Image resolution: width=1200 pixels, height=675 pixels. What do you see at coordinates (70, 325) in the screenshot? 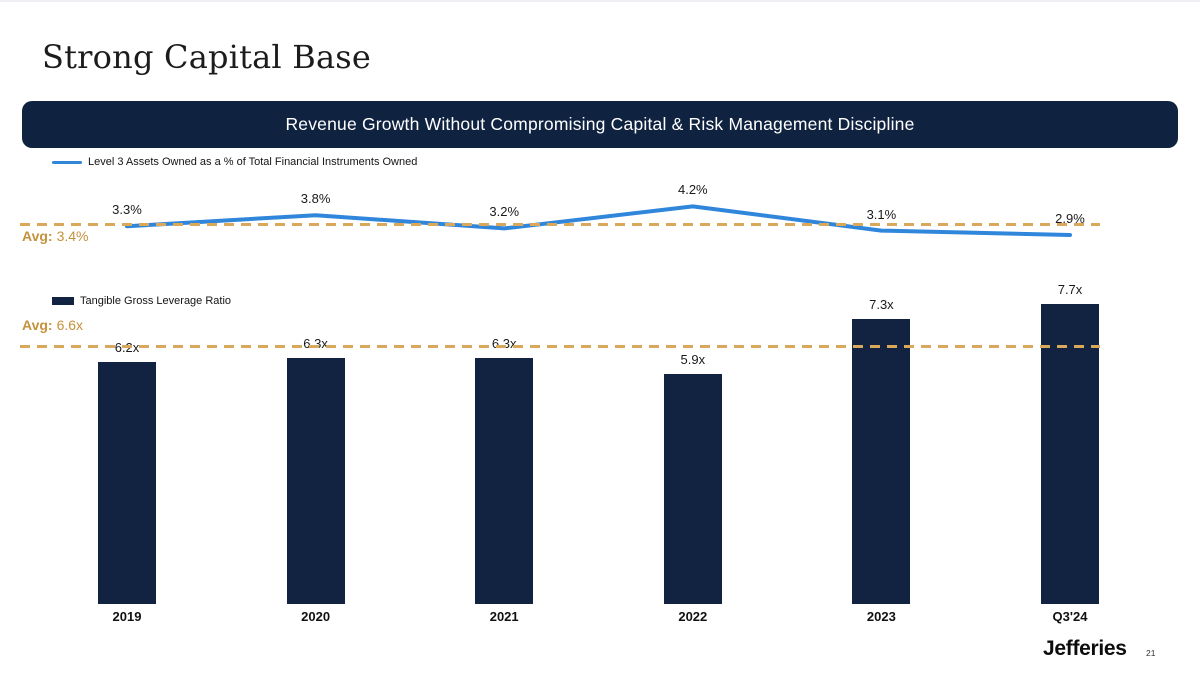
I see `bar-average-value: 6.6x` at bounding box center [70, 325].